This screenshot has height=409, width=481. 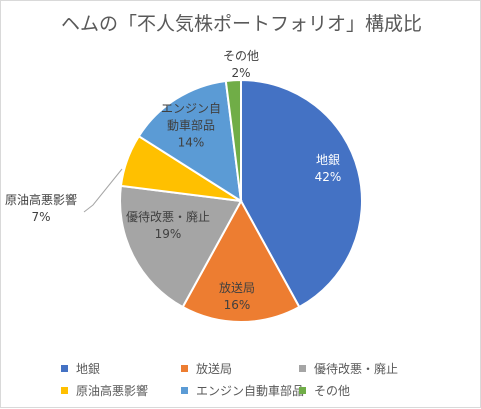 What do you see at coordinates (121, 368) in the screenshot?
I see `legend-item-1: 地銀` at bounding box center [121, 368].